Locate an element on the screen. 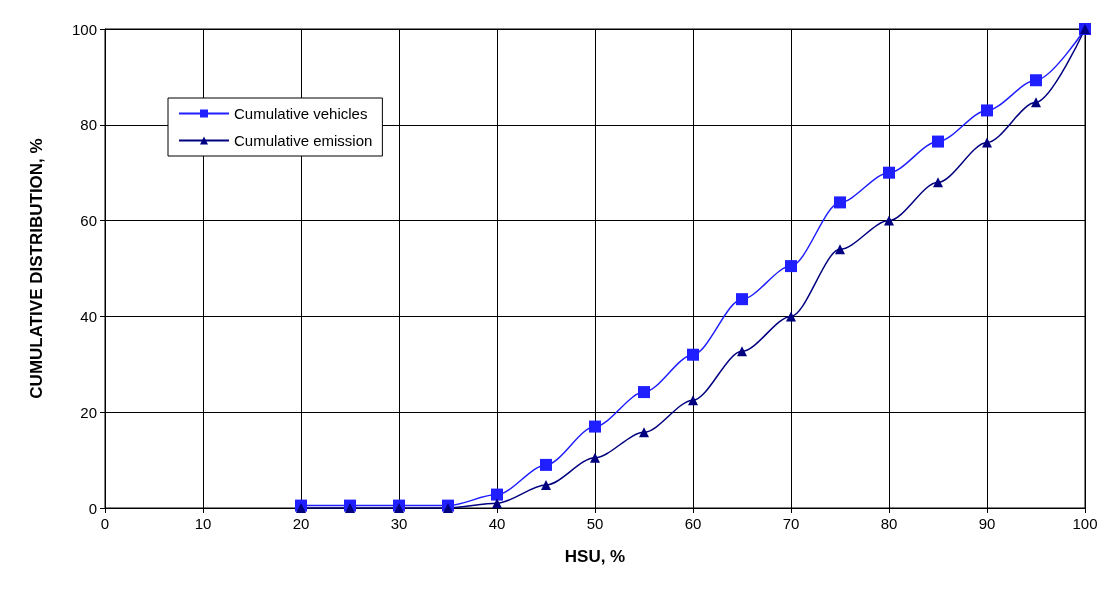  y-axis-title: CUMULATIVE DISTRIBUTION, % is located at coordinates (36, 268).